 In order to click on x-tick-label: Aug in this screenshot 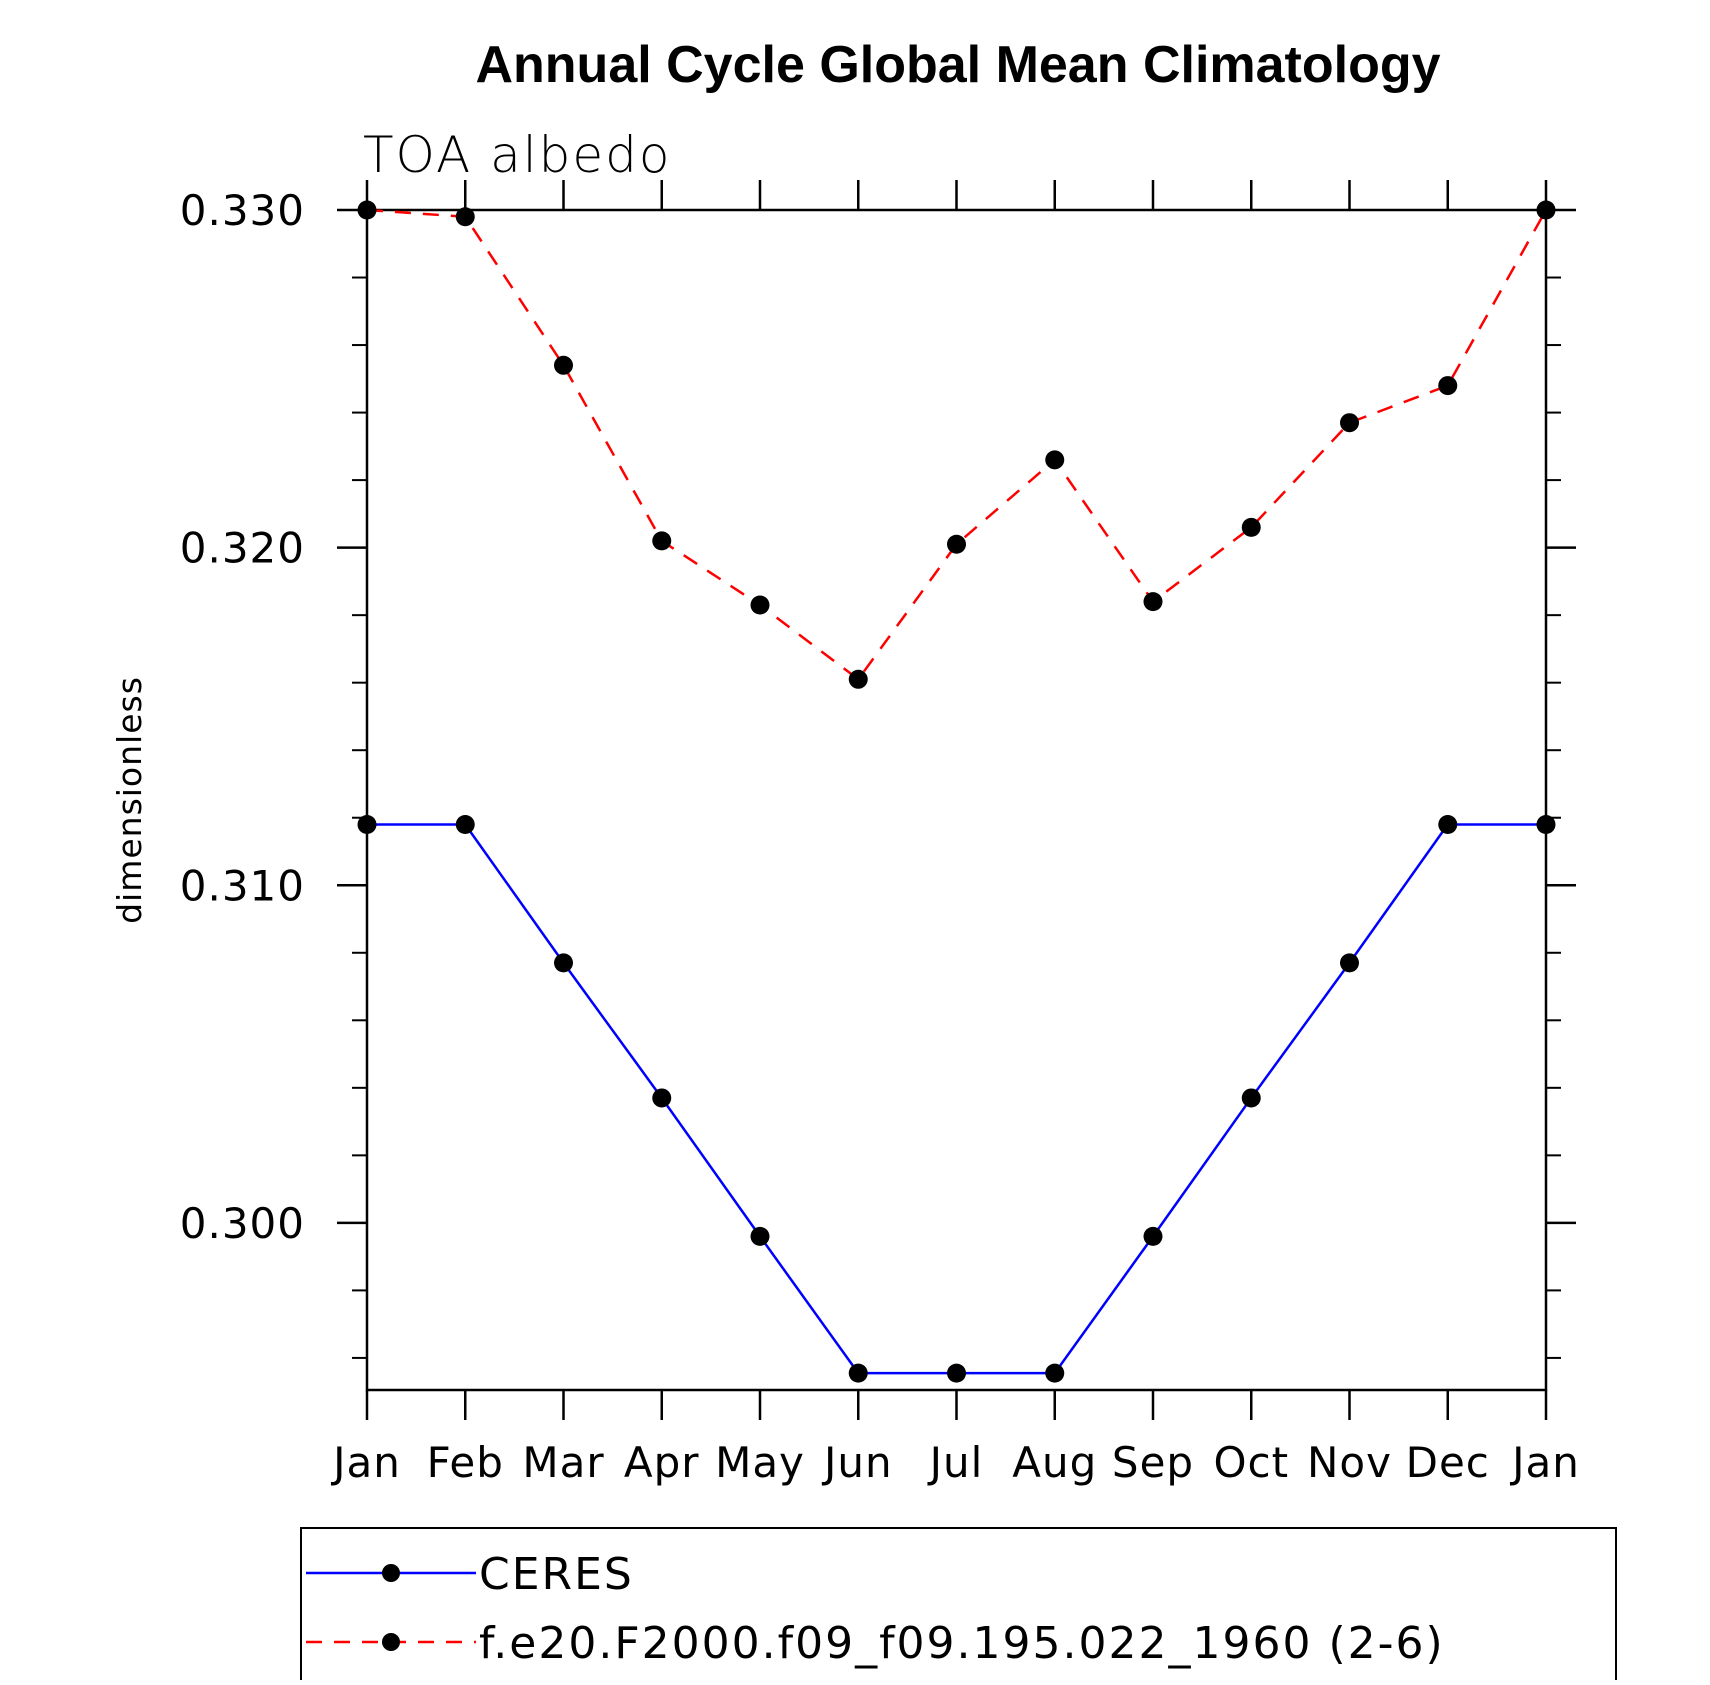, I will do `click(1054, 1462)`.